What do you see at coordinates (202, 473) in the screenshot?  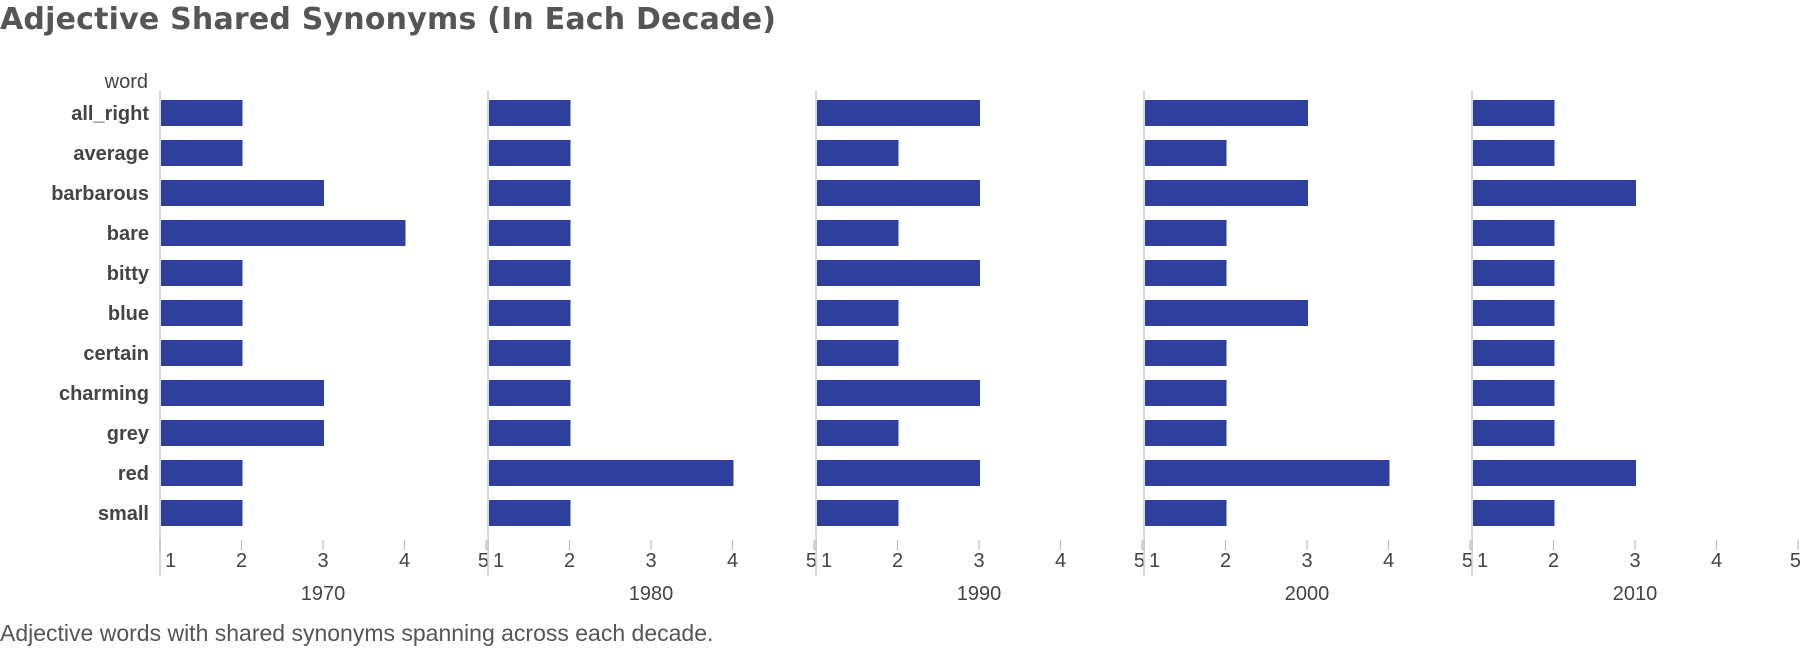 I see `bar-1970-red` at bounding box center [202, 473].